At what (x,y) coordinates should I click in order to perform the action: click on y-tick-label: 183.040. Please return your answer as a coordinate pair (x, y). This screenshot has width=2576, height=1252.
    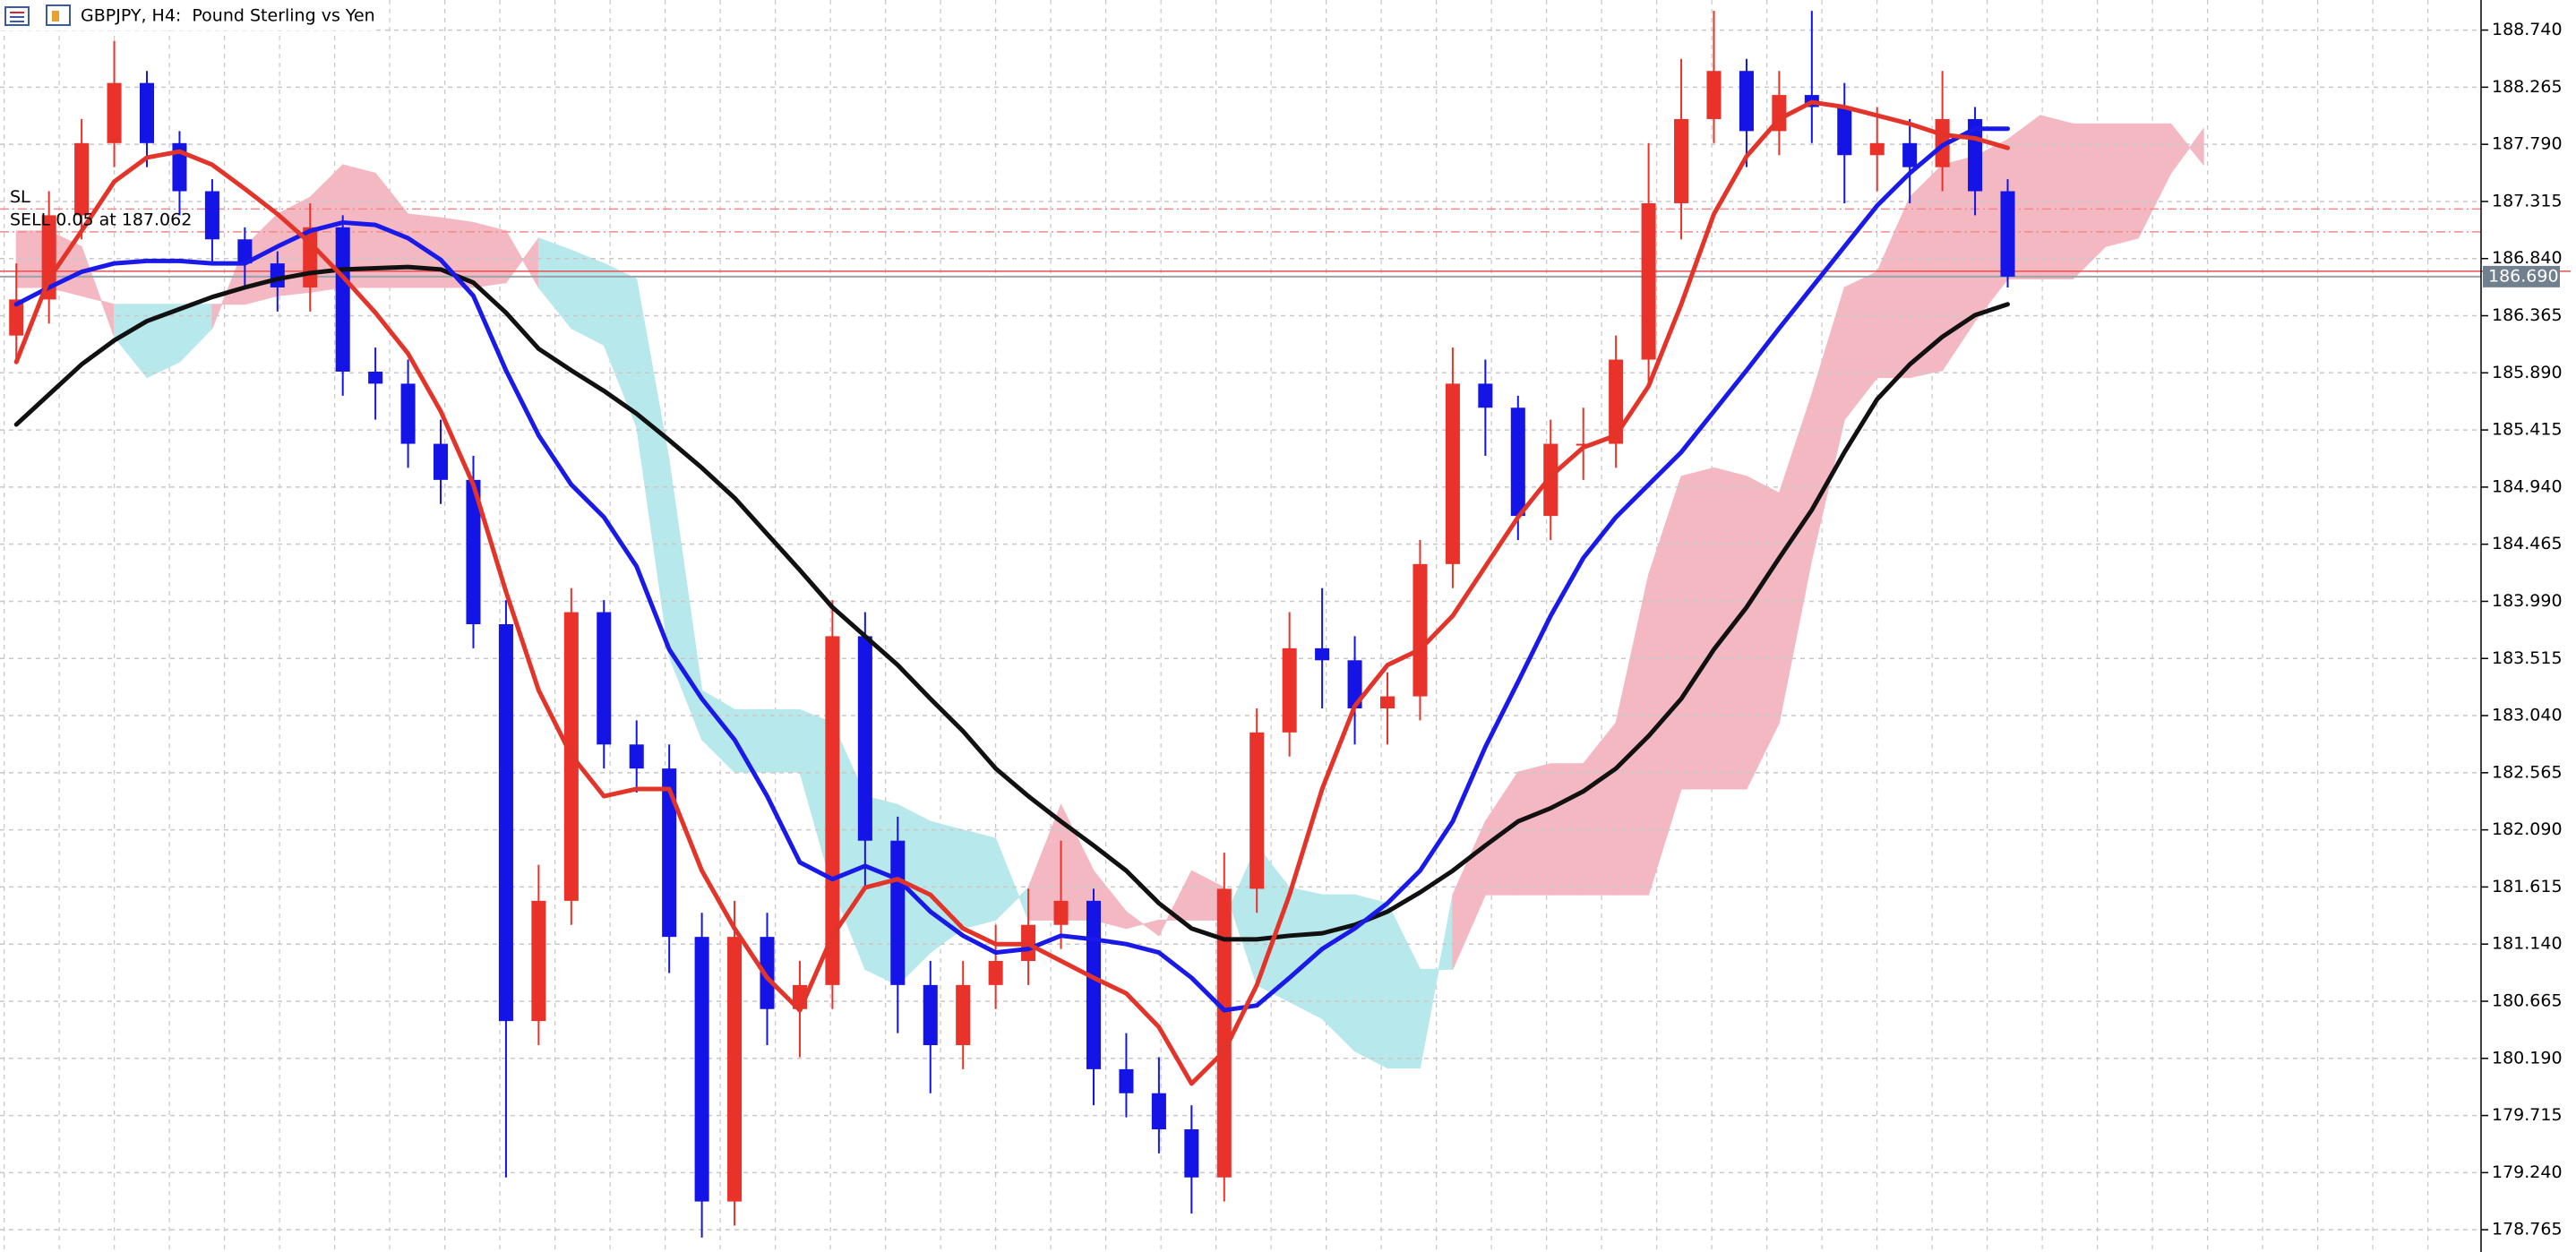
    Looking at the image, I should click on (2527, 715).